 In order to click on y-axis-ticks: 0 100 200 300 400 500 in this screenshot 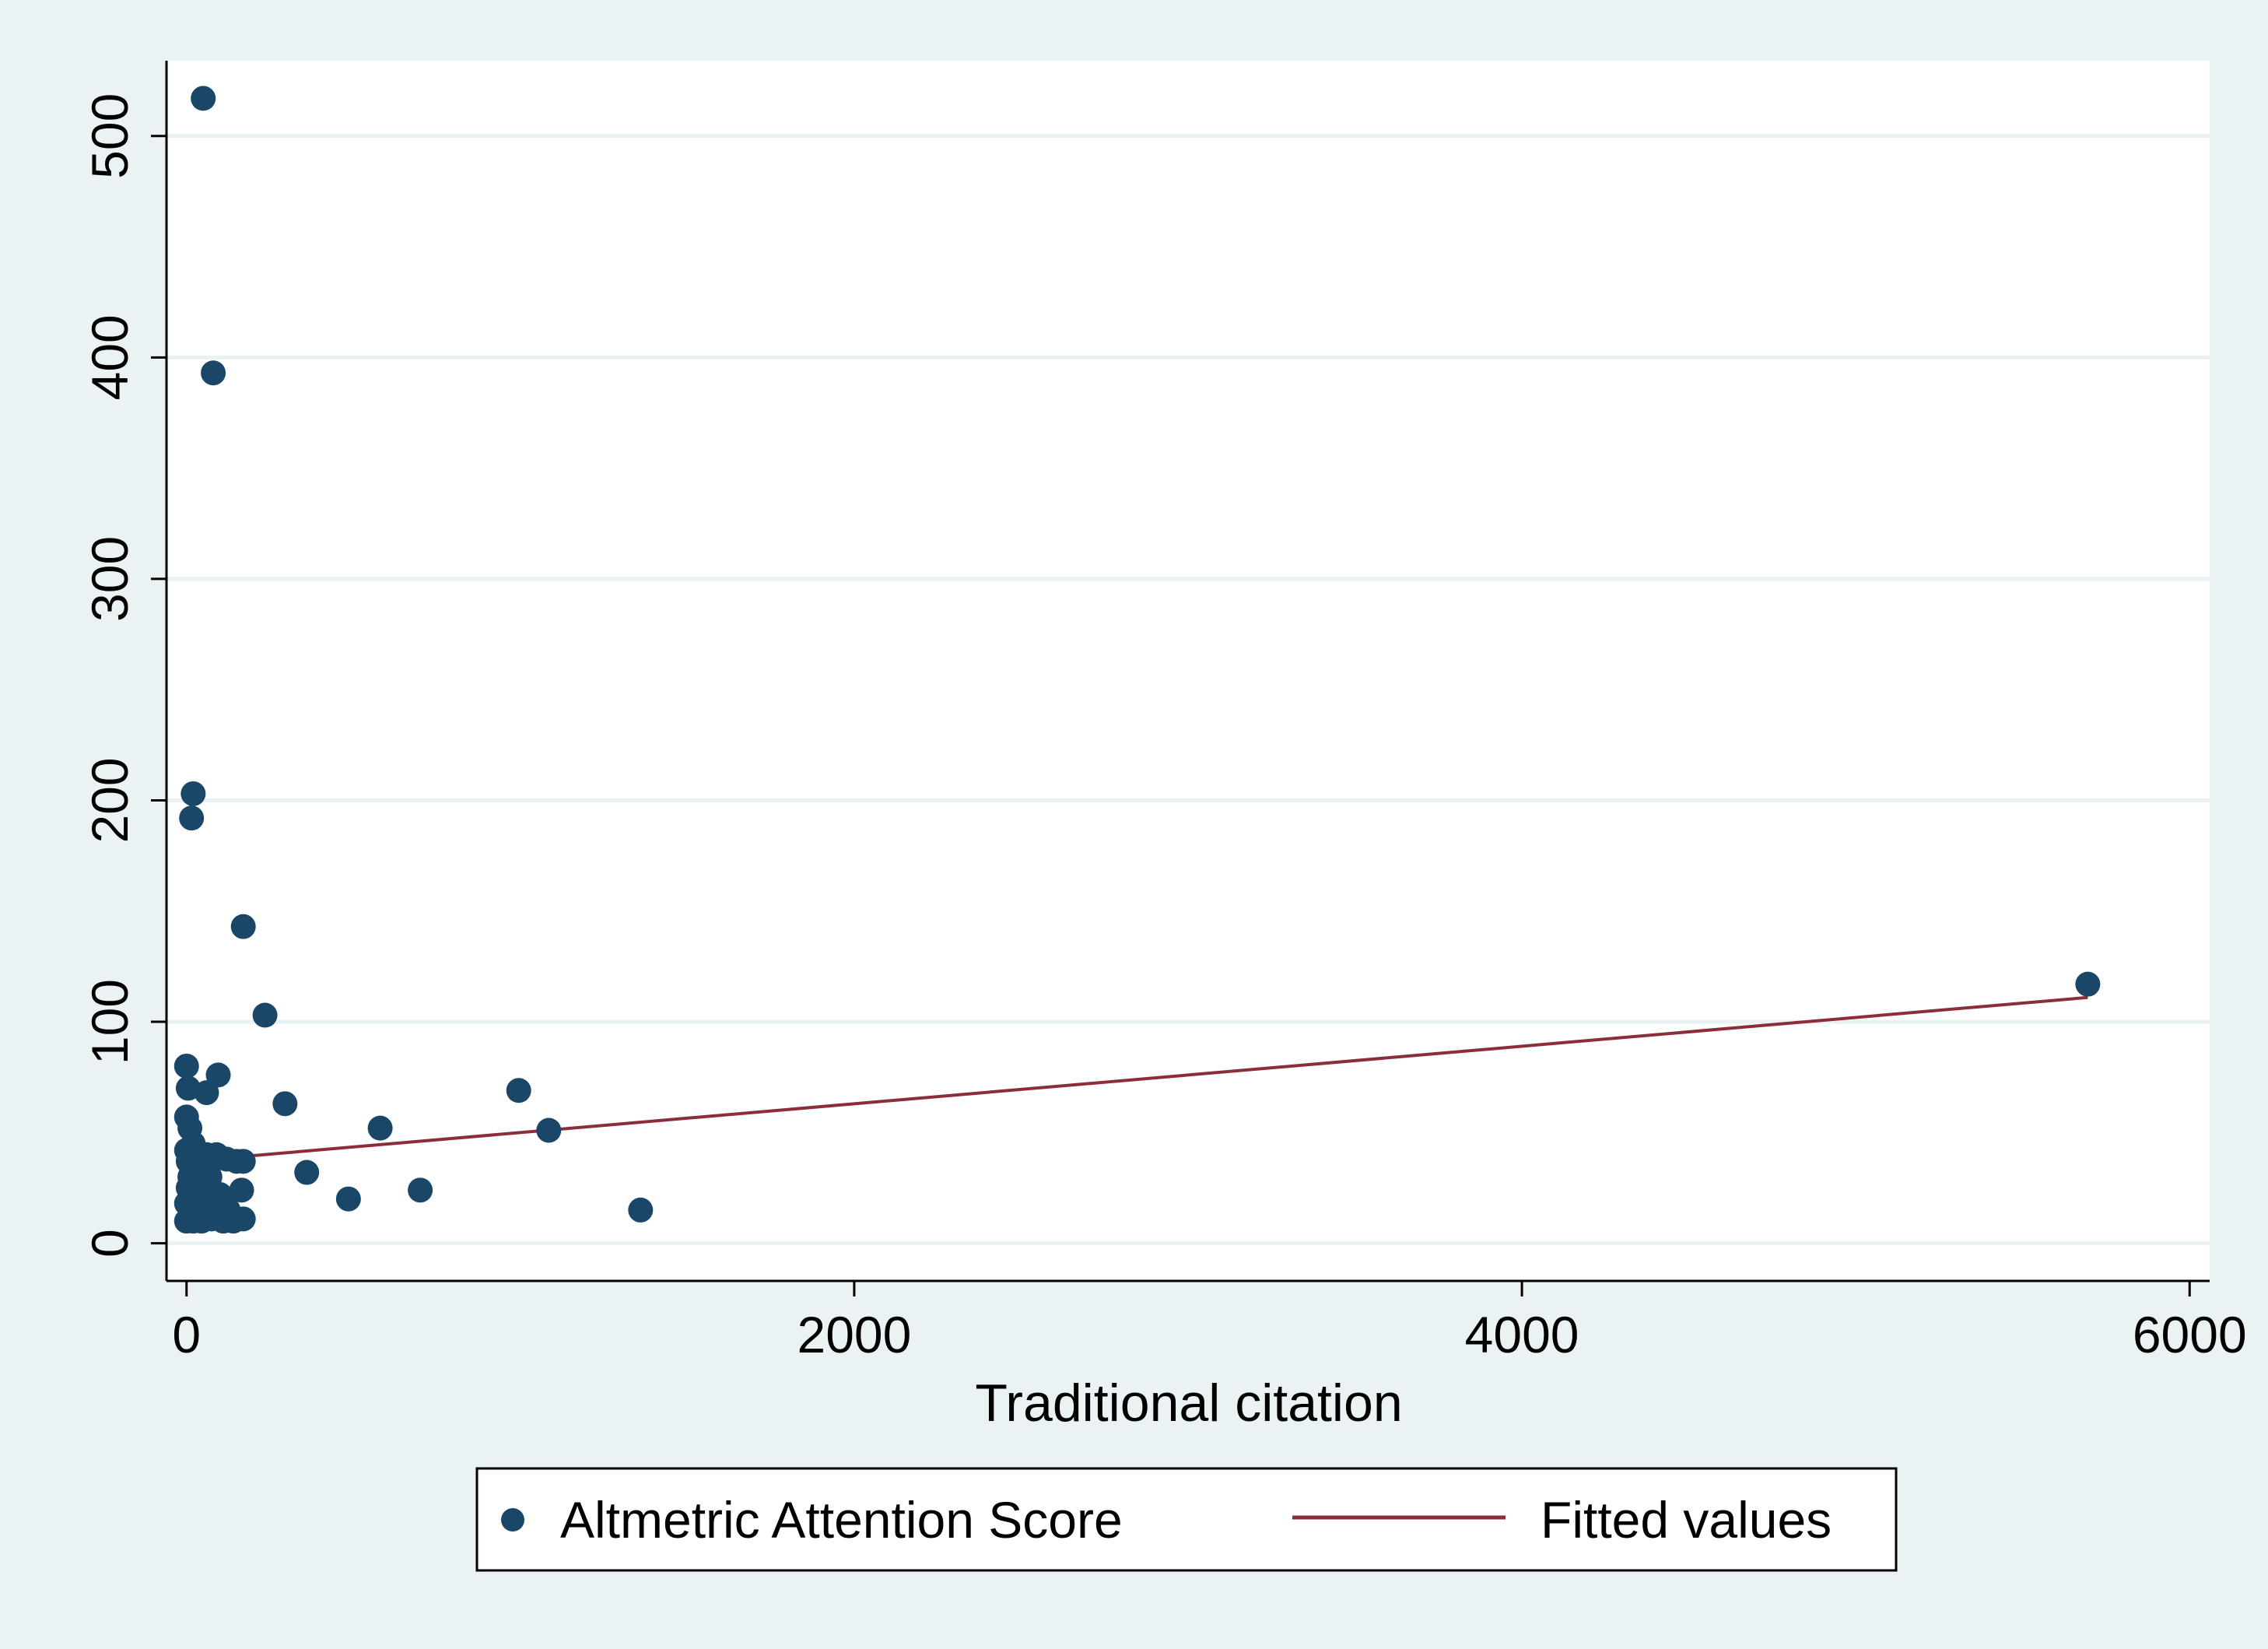, I will do `click(124, 676)`.